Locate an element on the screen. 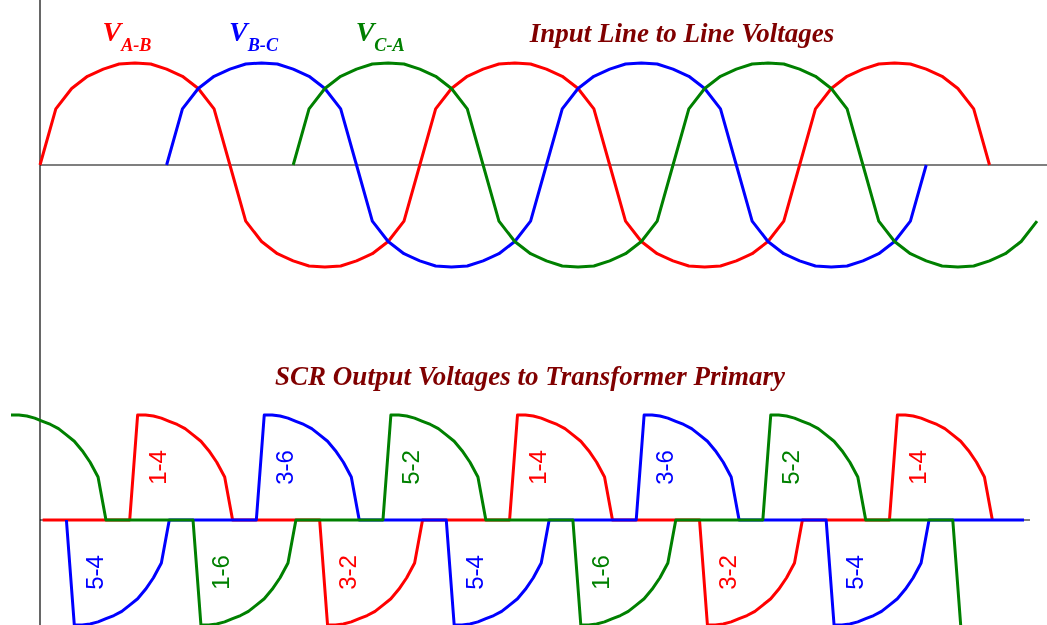 This screenshot has width=1047, height=625. chart-title: SCR Output Voltages to Transformer Primary is located at coordinates (530, 376).